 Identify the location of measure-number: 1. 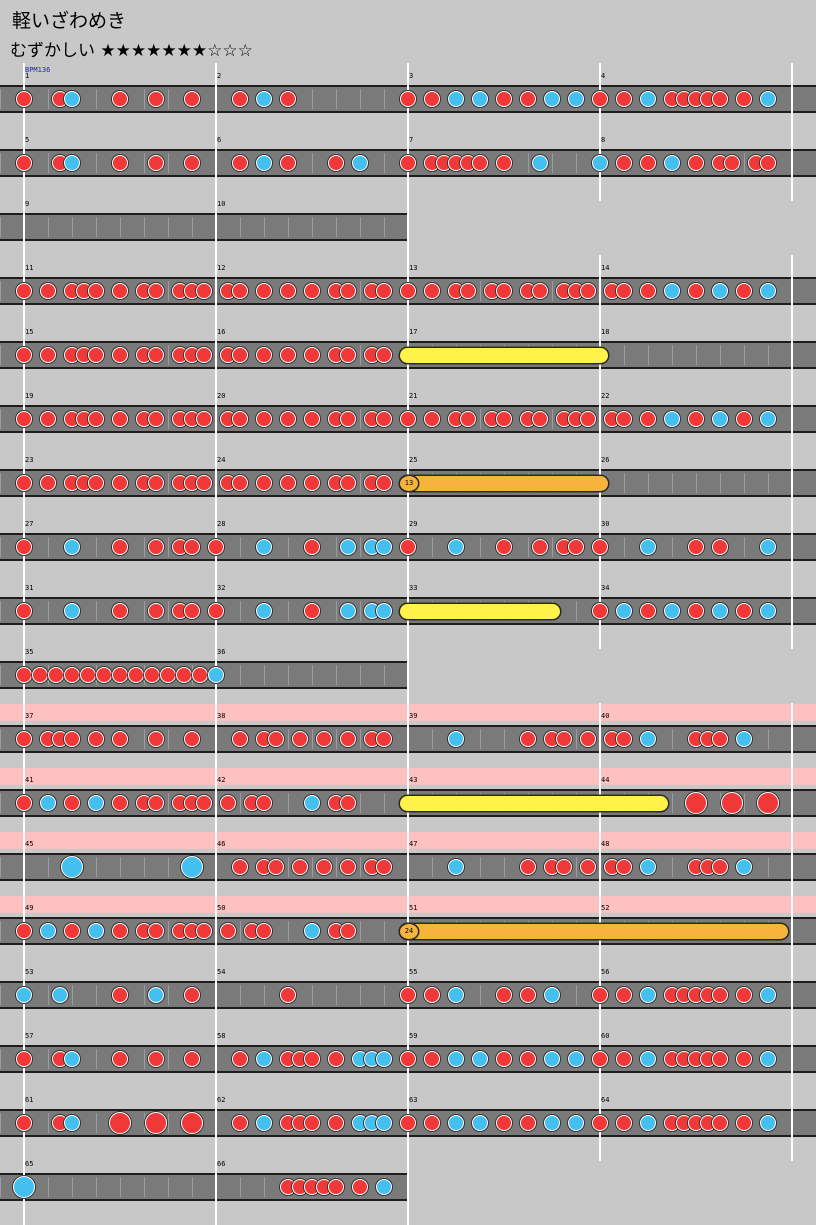
(27, 76).